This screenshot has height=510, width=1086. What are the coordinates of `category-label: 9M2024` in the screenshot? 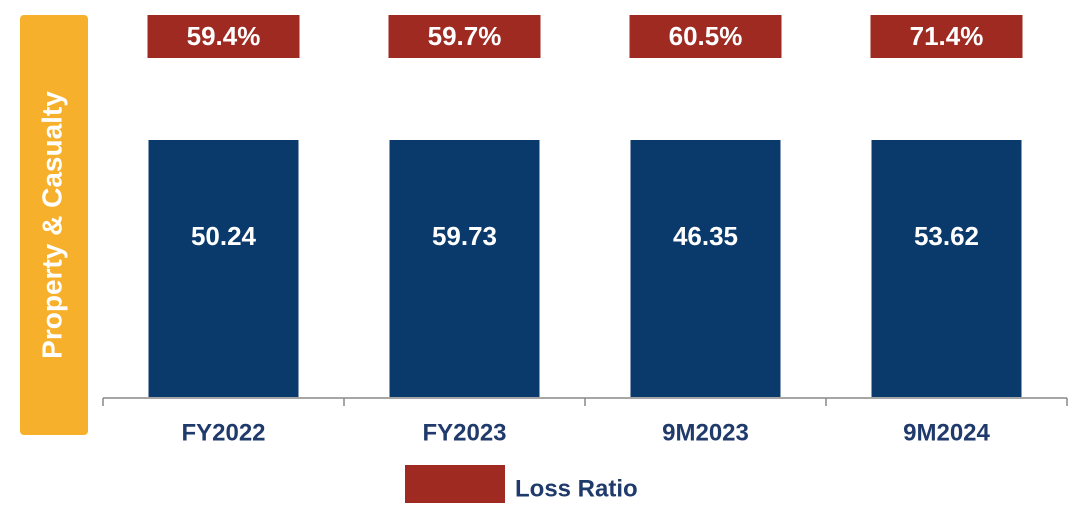 It's located at (946, 432).